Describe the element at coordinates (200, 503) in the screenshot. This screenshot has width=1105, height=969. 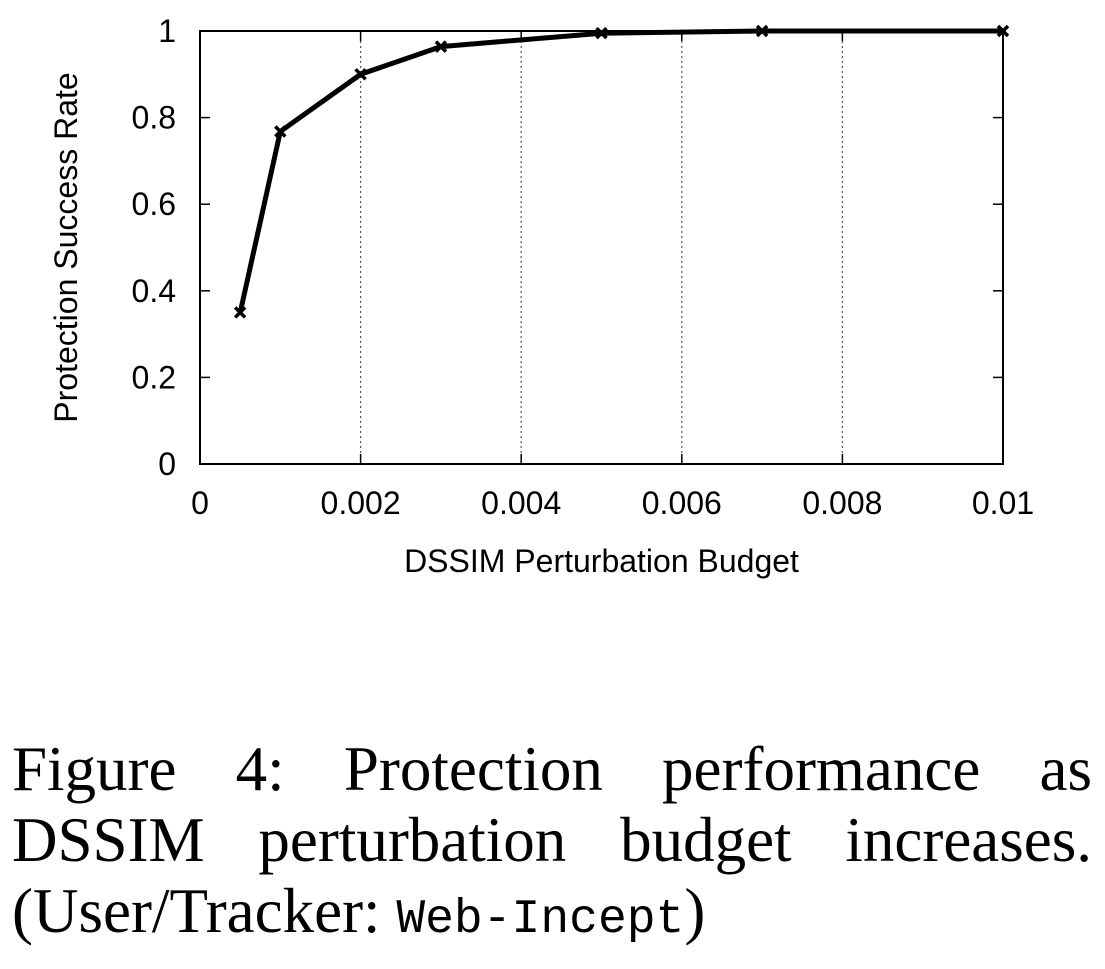
I see `x-tick-label: 0` at that location.